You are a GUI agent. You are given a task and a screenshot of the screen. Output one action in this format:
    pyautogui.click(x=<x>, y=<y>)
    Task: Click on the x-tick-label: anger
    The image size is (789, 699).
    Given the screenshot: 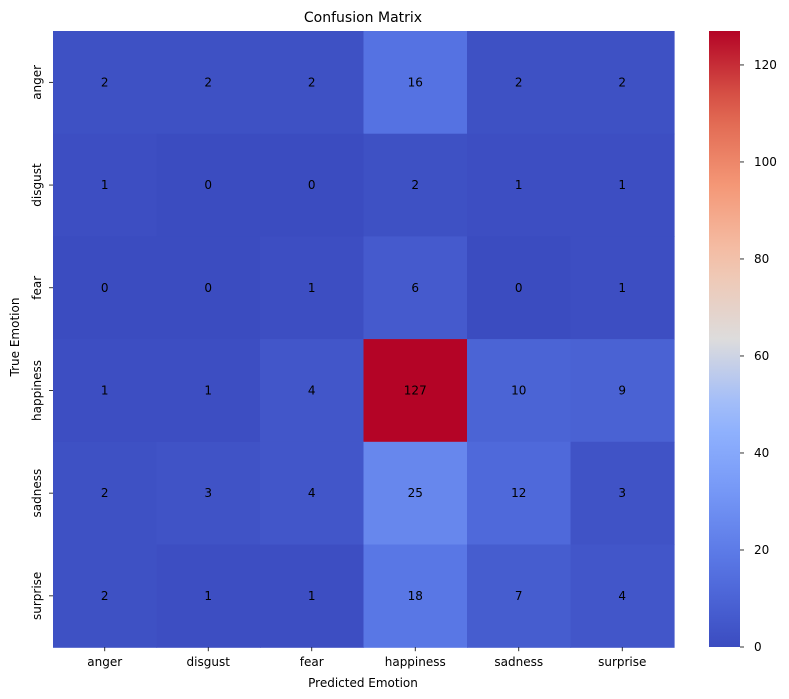 What is the action you would take?
    pyautogui.click(x=104, y=662)
    